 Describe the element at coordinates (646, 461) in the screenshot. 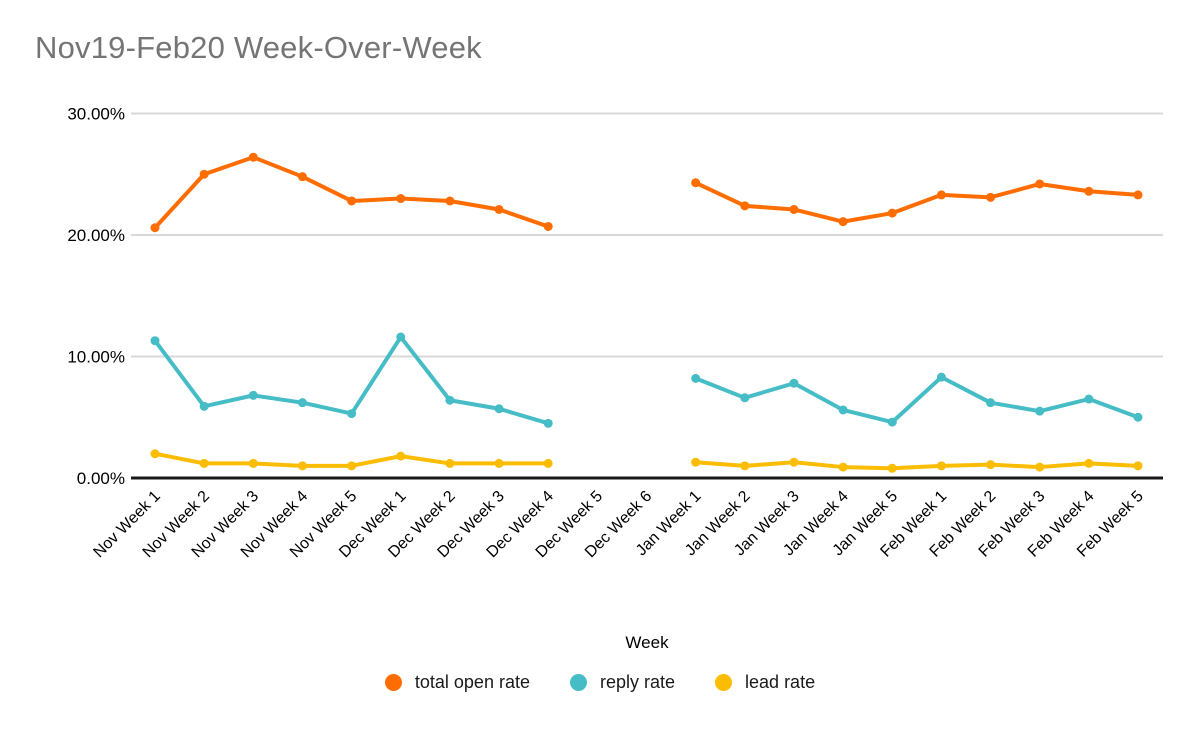

I see `series-lead-rate` at that location.